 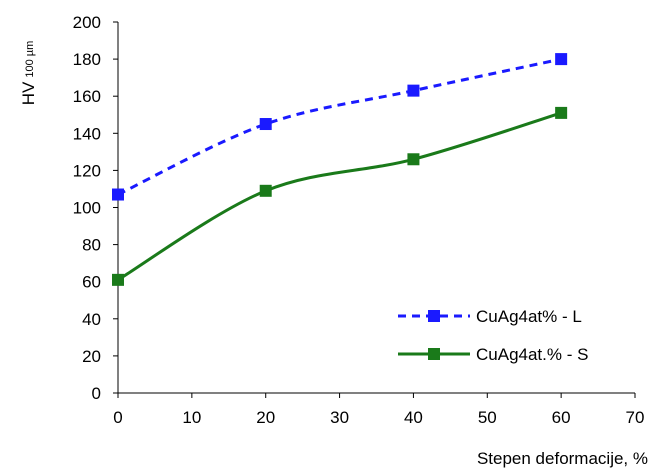 I want to click on y-tick-label: 100, so click(x=87, y=208).